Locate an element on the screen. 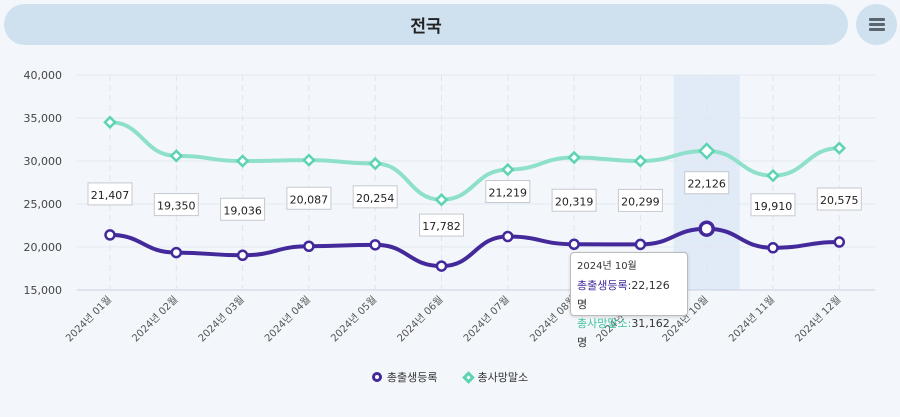 Image resolution: width=900 pixels, height=417 pixels. legend-item-death: 총사망말소 is located at coordinates (495, 377).